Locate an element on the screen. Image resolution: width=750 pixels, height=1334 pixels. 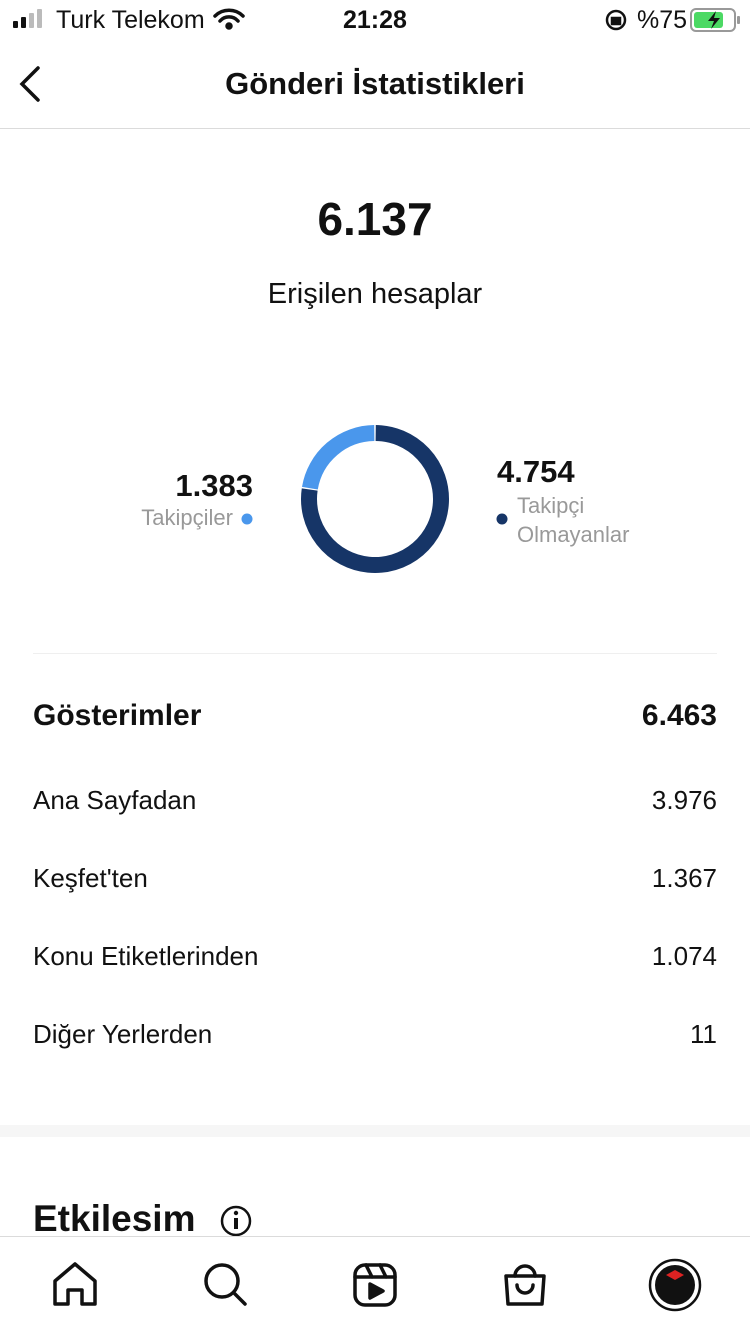
search-tab is located at coordinates (225, 1284).